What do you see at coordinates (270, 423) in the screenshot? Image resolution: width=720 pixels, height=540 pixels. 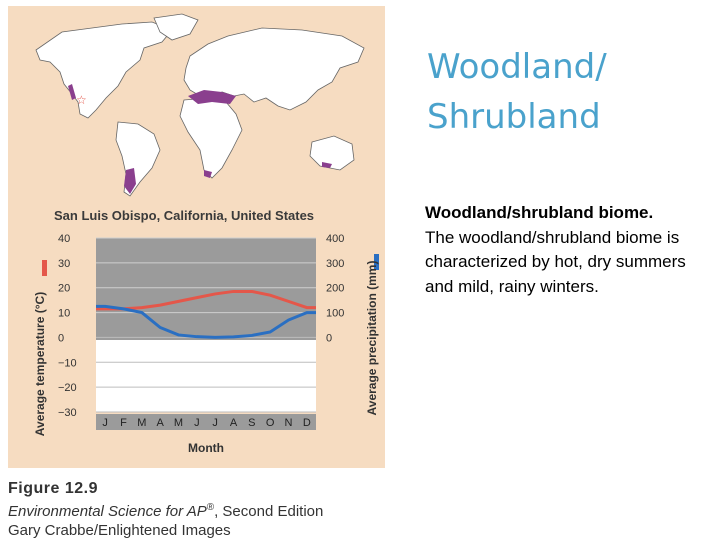 I see `x-tick-label: O` at bounding box center [270, 423].